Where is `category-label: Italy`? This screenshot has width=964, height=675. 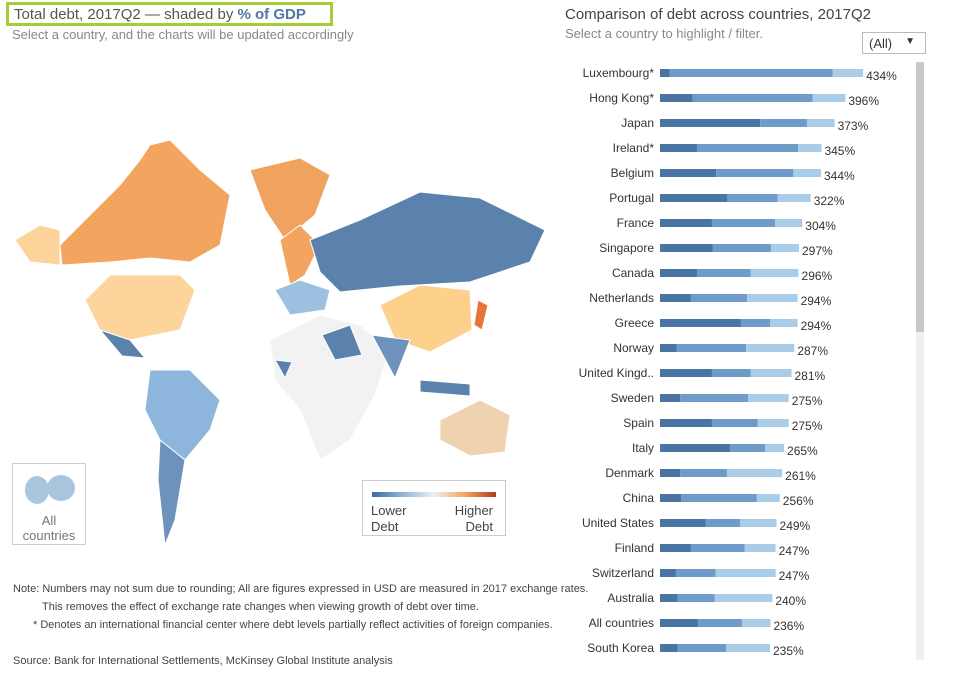
category-label: Italy is located at coordinates (643, 448).